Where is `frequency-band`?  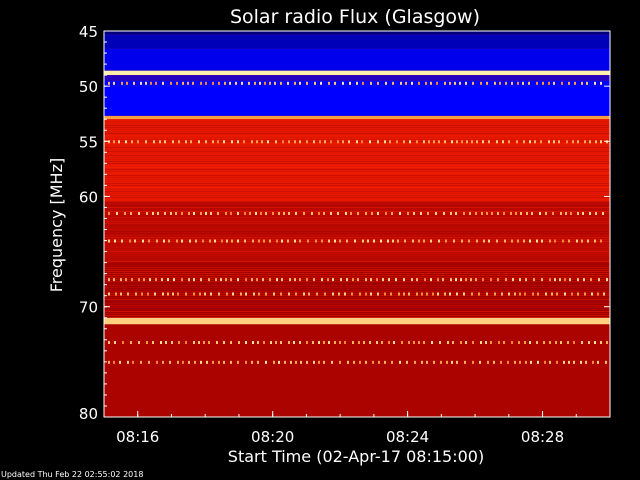 frequency-band is located at coordinates (357, 33).